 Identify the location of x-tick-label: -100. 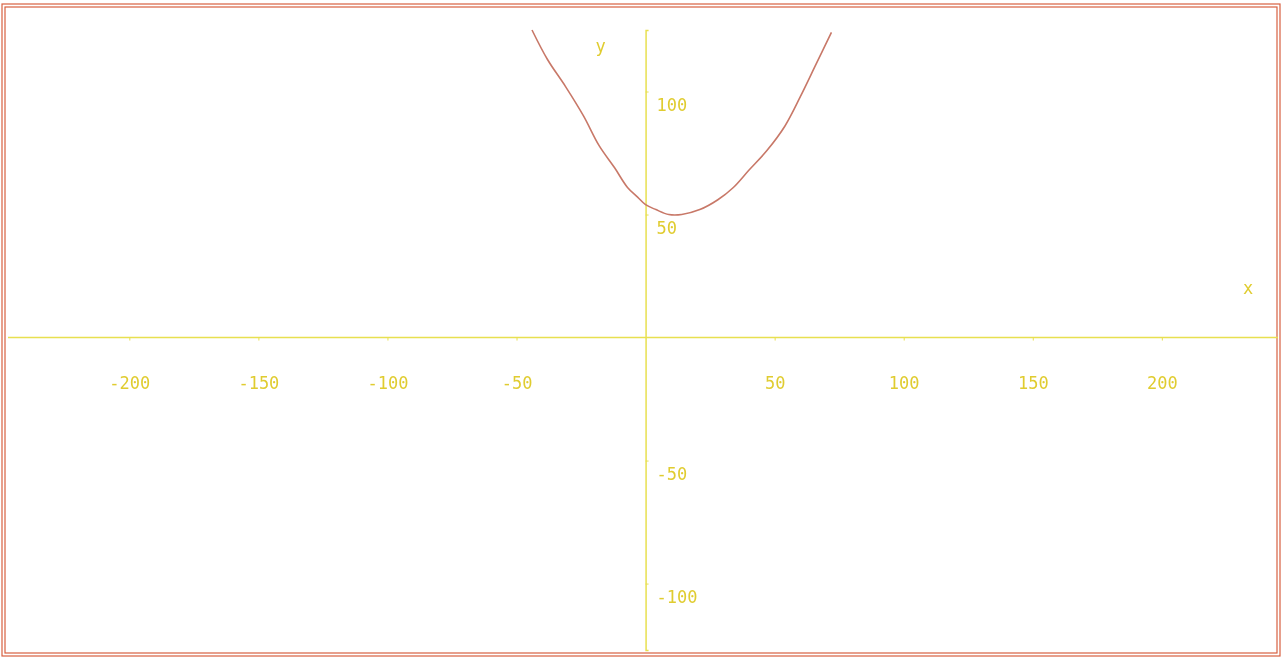
(388, 382).